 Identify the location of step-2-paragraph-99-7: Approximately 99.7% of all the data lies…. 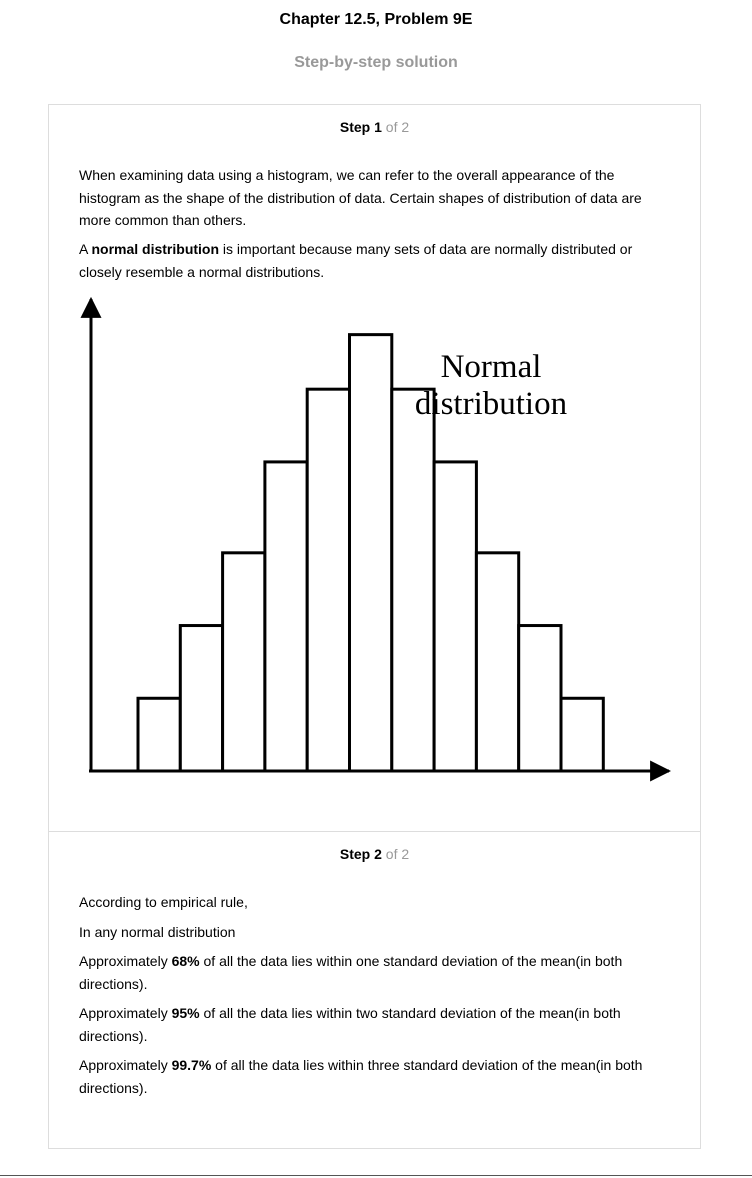
(361, 1076).